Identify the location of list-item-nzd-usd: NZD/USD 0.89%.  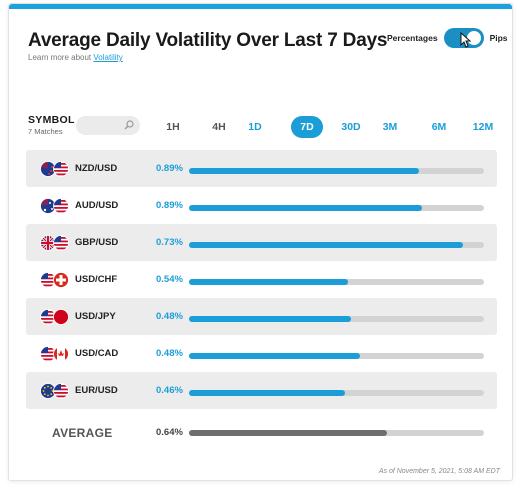
(261, 168).